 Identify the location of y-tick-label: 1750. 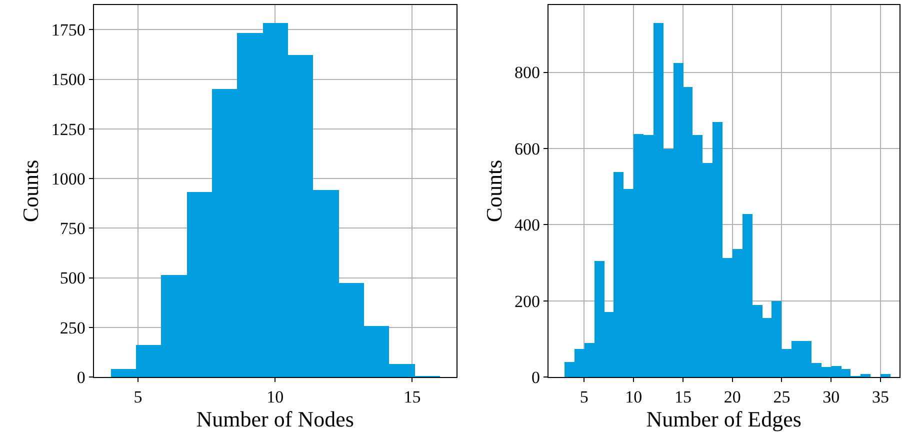
(68, 30).